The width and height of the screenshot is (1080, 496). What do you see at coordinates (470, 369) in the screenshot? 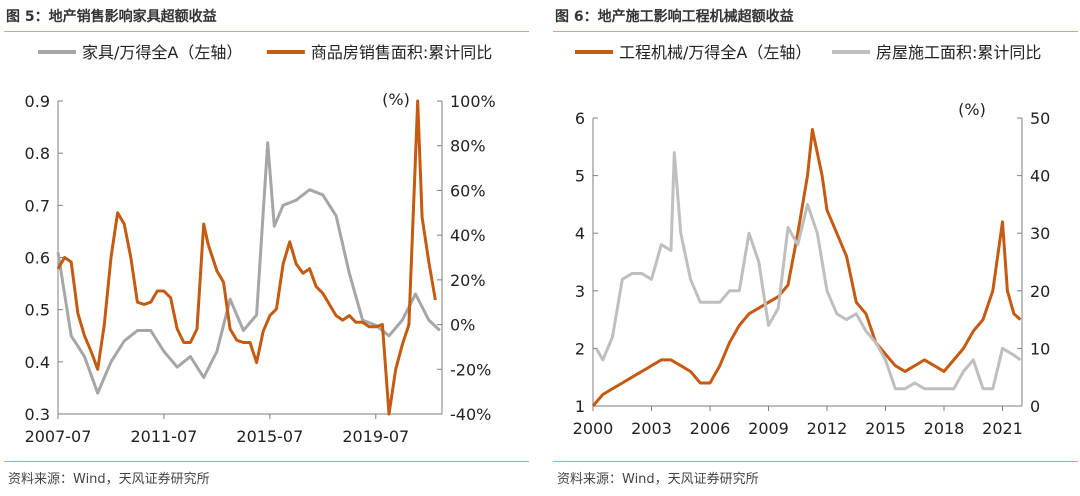
I see `right-tick-label: -20%` at bounding box center [470, 369].